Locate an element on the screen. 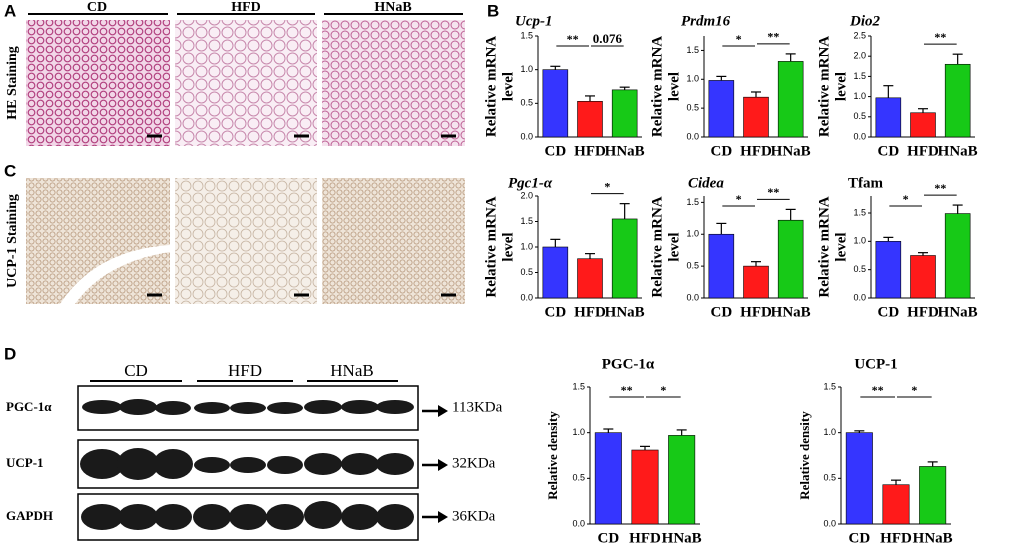 The width and height of the screenshot is (1024, 545). y-tick-label: 2.5 is located at coordinates (859, 35).